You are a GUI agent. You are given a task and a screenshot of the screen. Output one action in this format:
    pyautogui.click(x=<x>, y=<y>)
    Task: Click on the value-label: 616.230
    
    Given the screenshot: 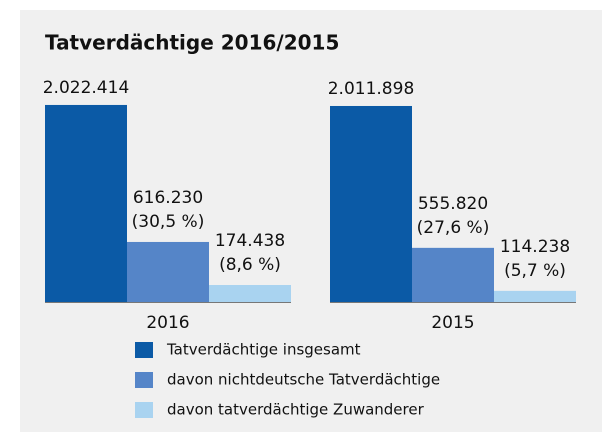 What is the action you would take?
    pyautogui.click(x=168, y=198)
    